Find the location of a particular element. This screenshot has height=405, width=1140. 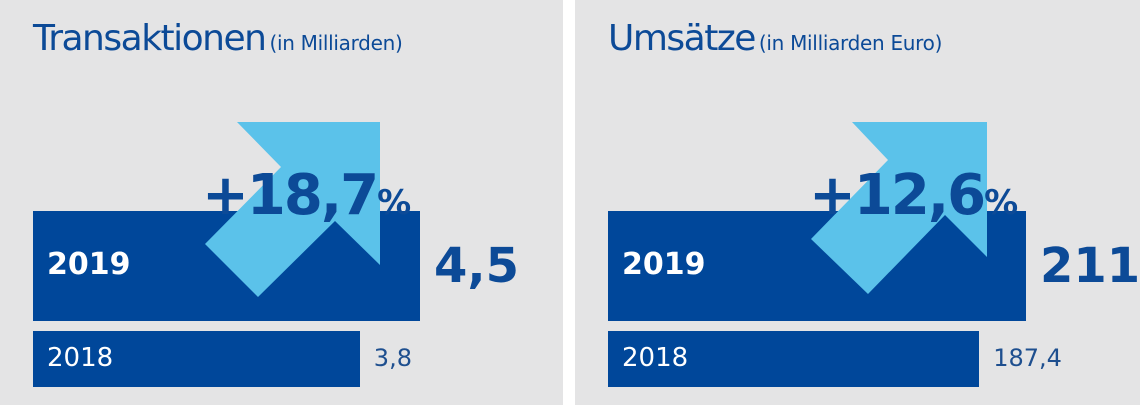

value-label-current-year: 4,5 is located at coordinates (477, 266).